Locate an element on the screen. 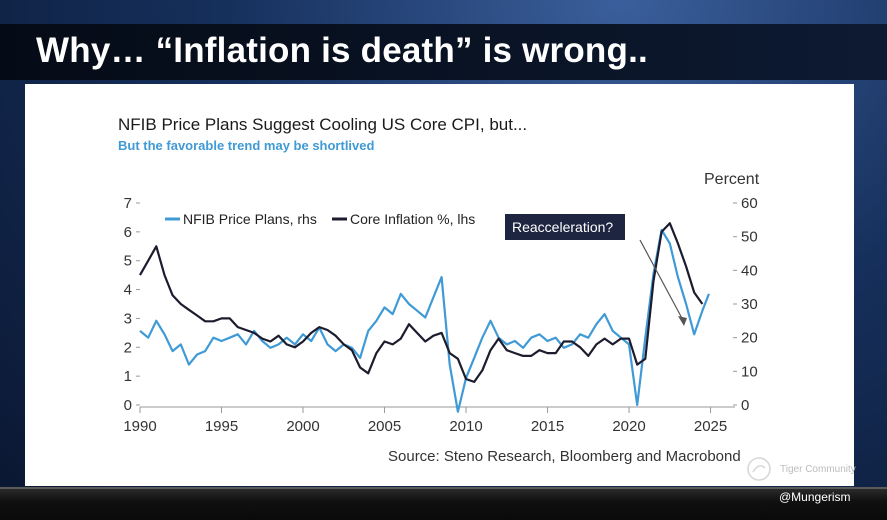 Image resolution: width=887 pixels, height=520 pixels. x-tick-label-2005: 2005 is located at coordinates (384, 426).